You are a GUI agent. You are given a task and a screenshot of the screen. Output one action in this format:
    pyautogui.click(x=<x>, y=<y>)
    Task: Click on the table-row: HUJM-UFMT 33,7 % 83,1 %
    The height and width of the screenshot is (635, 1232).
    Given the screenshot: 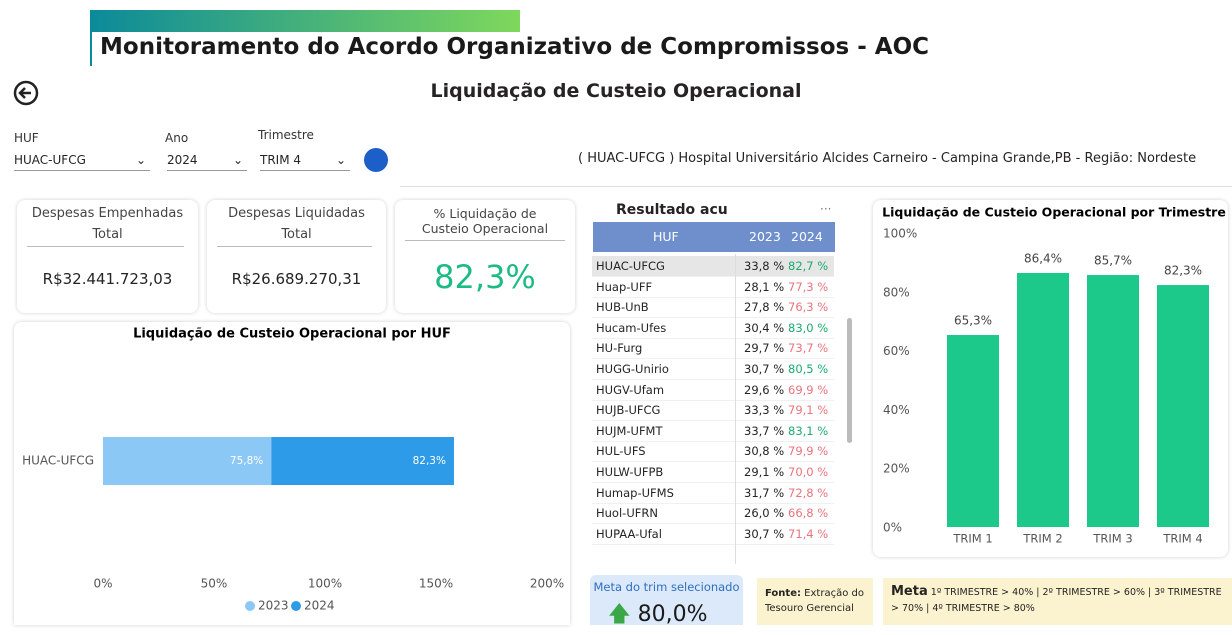 What is the action you would take?
    pyautogui.click(x=713, y=431)
    